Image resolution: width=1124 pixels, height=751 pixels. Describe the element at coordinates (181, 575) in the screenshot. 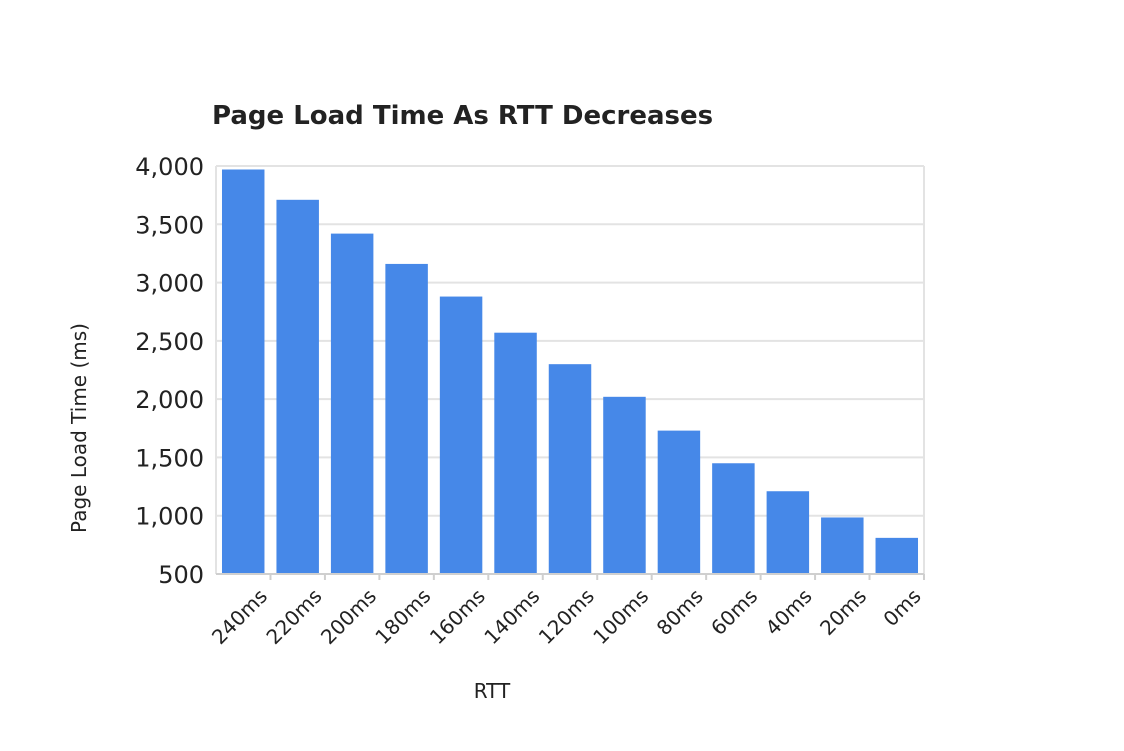

I see `y-tick-label: 500` at that location.